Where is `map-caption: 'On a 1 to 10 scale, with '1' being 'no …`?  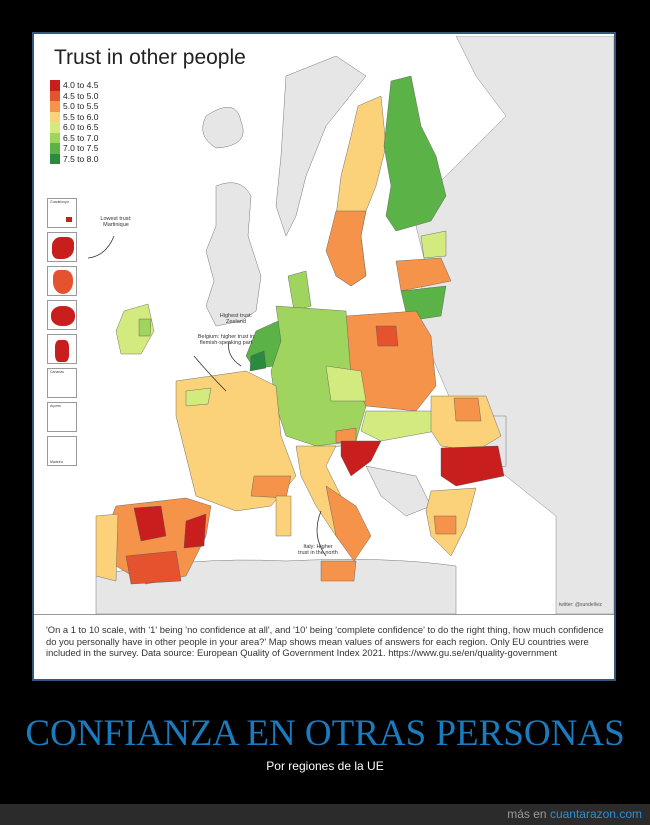
map-caption: 'On a 1 to 10 scale, with '1' being 'no … is located at coordinates (325, 641).